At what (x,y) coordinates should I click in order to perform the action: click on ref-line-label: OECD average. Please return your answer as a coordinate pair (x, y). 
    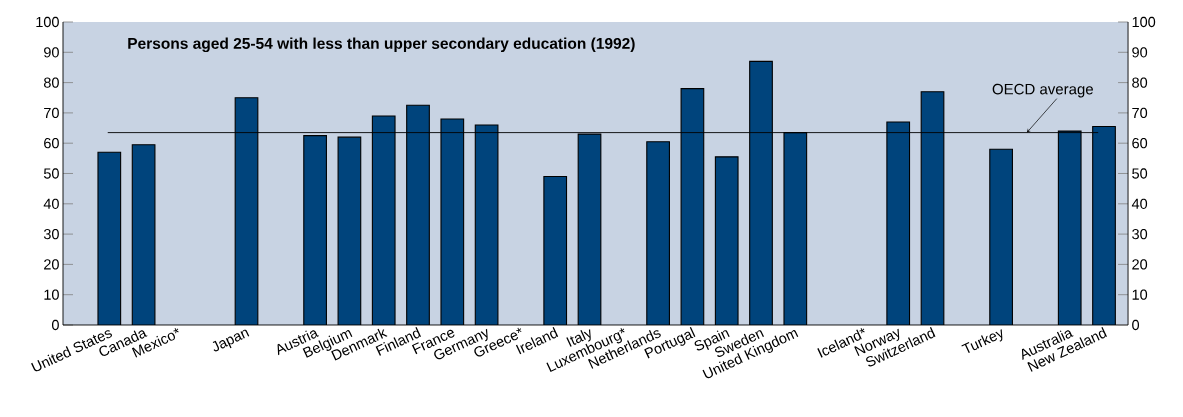
    Looking at the image, I should click on (1042, 90).